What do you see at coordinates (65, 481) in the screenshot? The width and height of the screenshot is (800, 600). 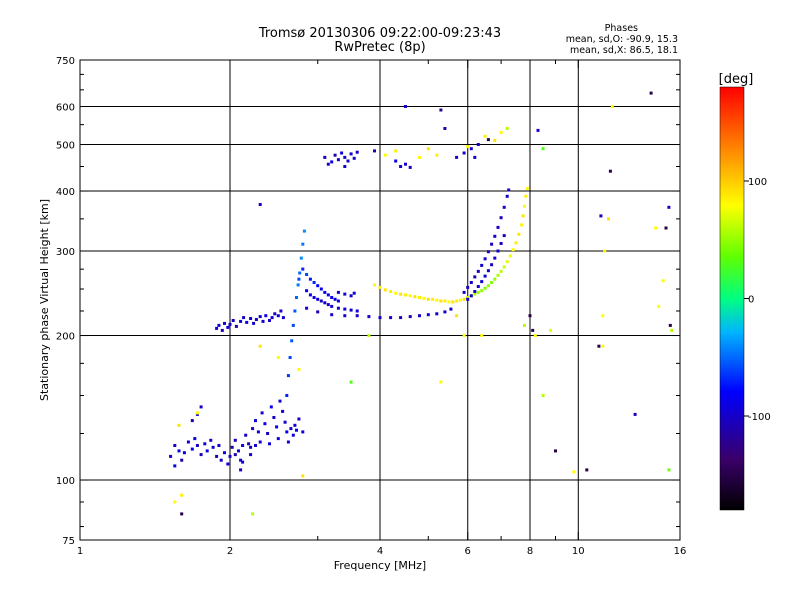 I see `y-tick-label: 100` at bounding box center [65, 481].